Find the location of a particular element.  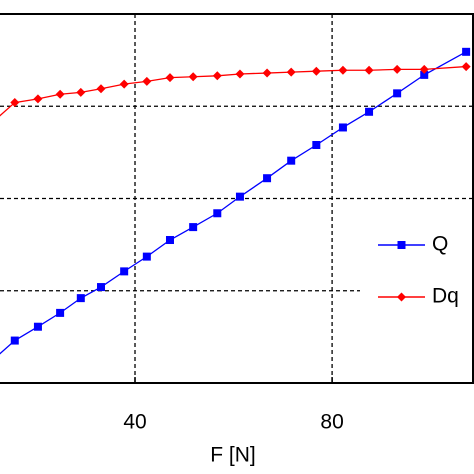

legend-background is located at coordinates (417, 270).